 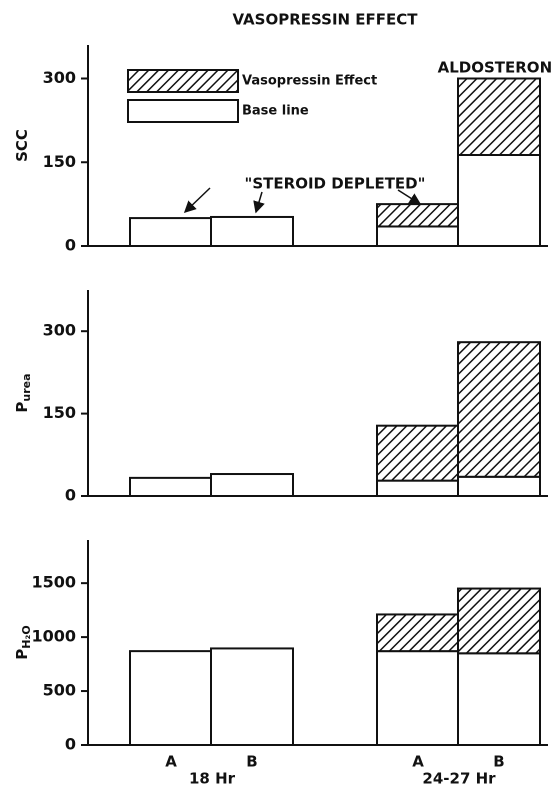 What do you see at coordinates (495, 68) in the screenshot?
I see `annotation: ALDOSTERONE` at bounding box center [495, 68].